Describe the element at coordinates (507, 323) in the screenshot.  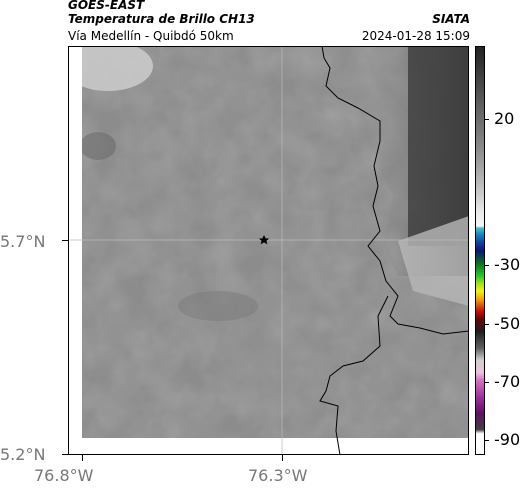
I see `colorbar-label: -50` at that location.